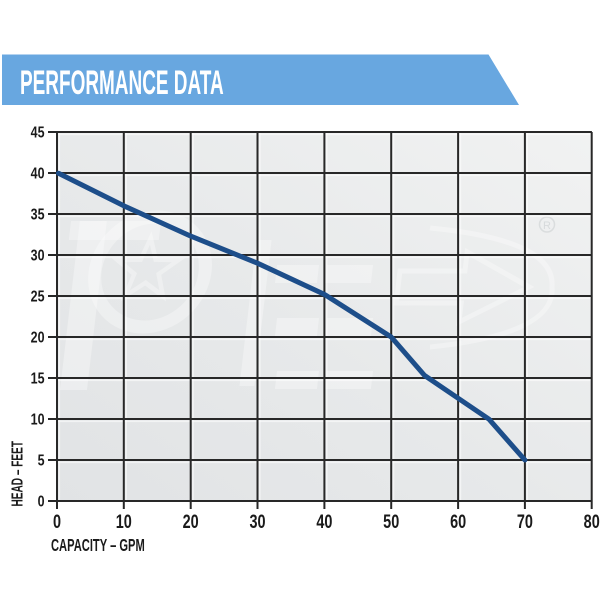 This screenshot has width=600, height=605. I want to click on svg-text: PERFORMANCE DATA, so click(122, 82).